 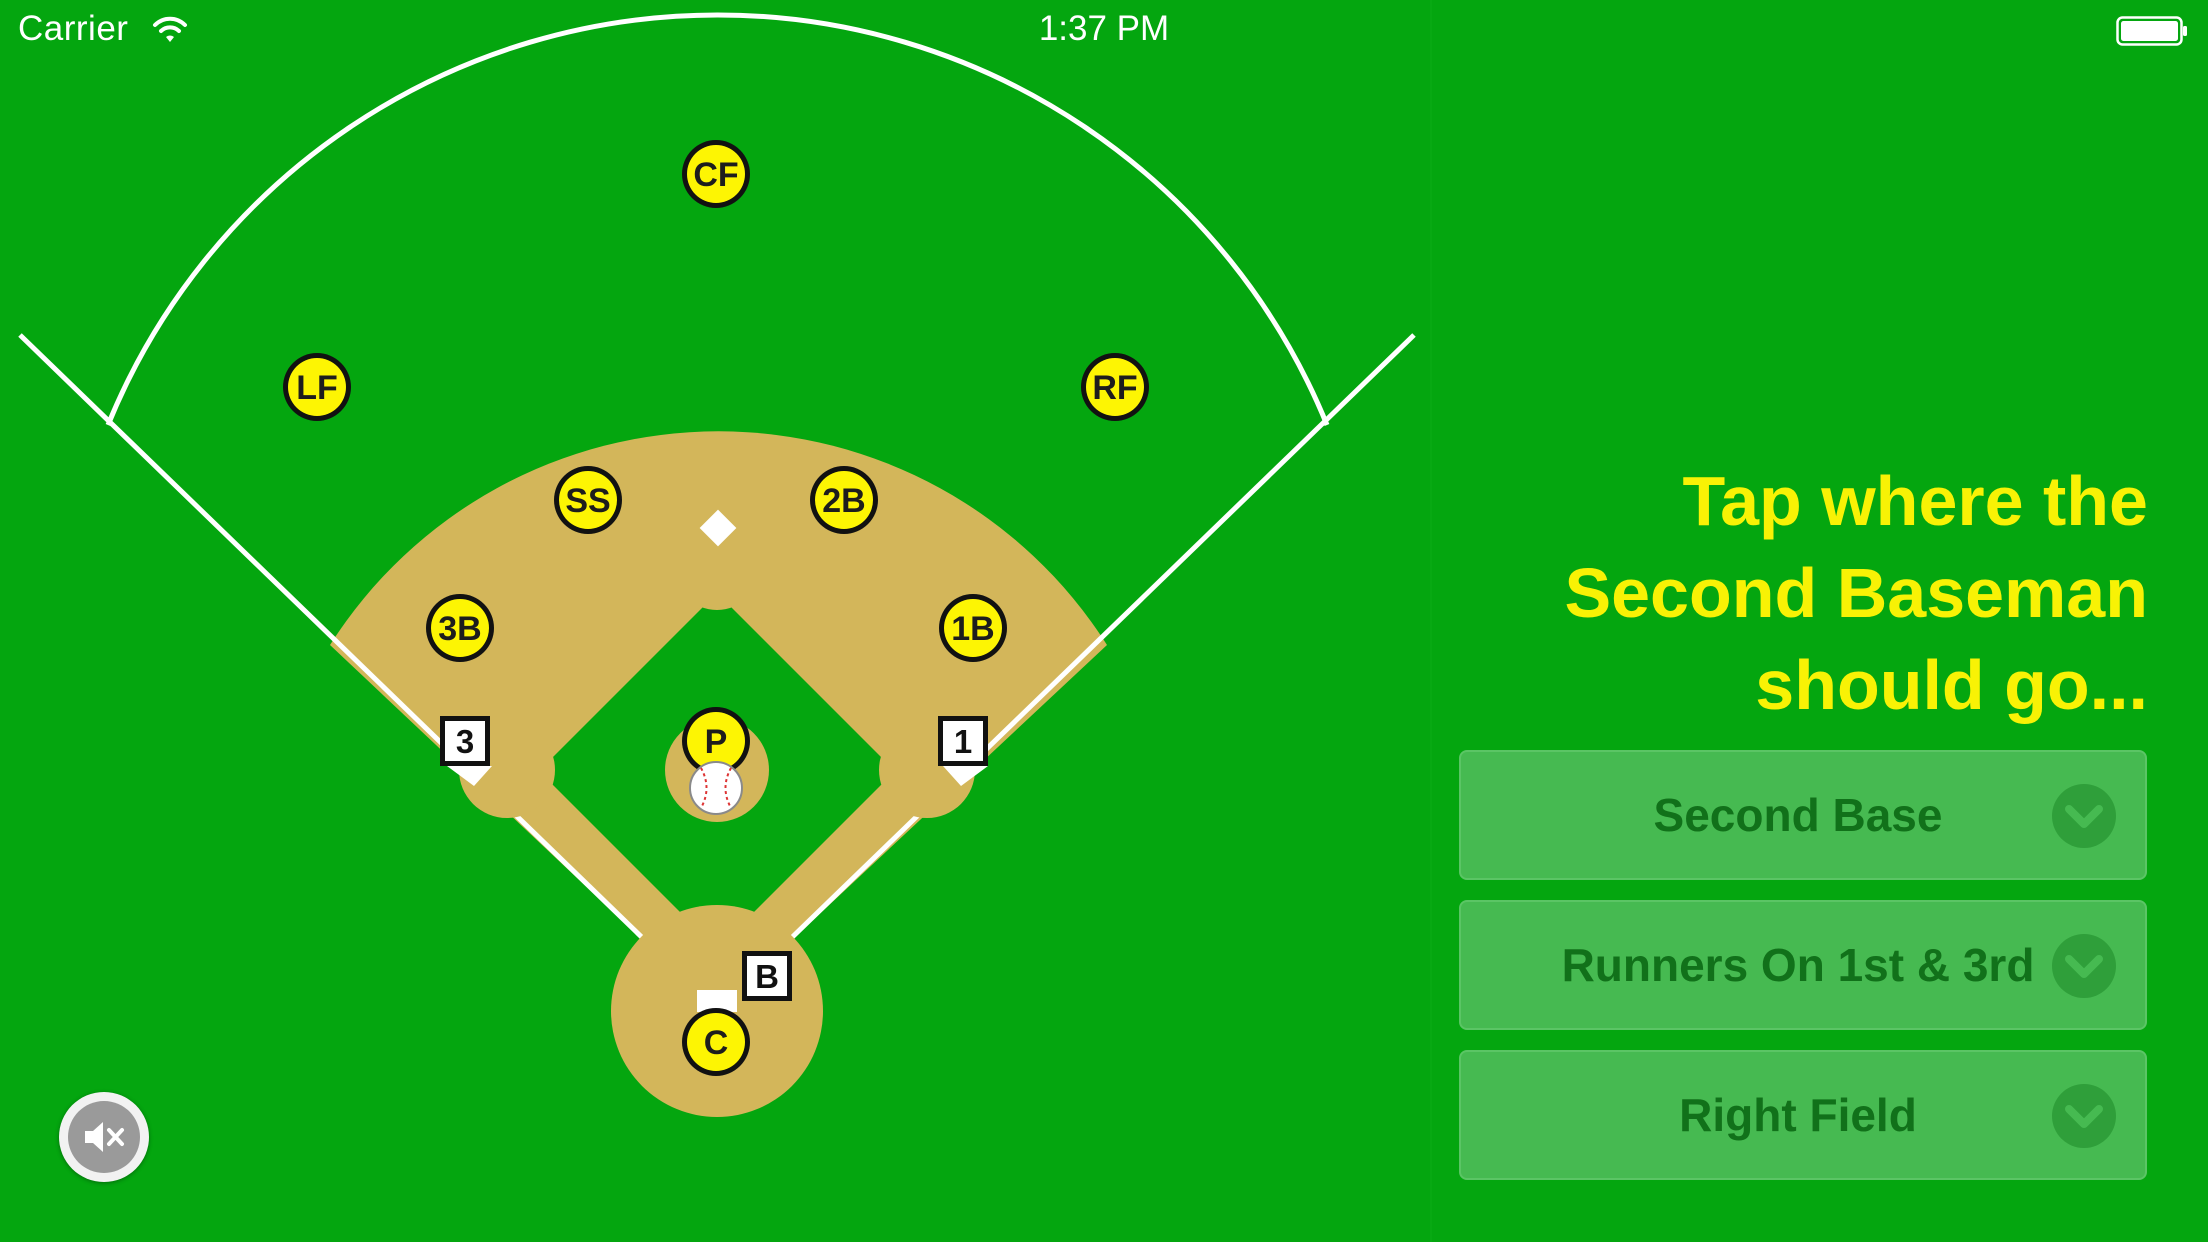 What do you see at coordinates (2151, 31) in the screenshot?
I see `battery-icon` at bounding box center [2151, 31].